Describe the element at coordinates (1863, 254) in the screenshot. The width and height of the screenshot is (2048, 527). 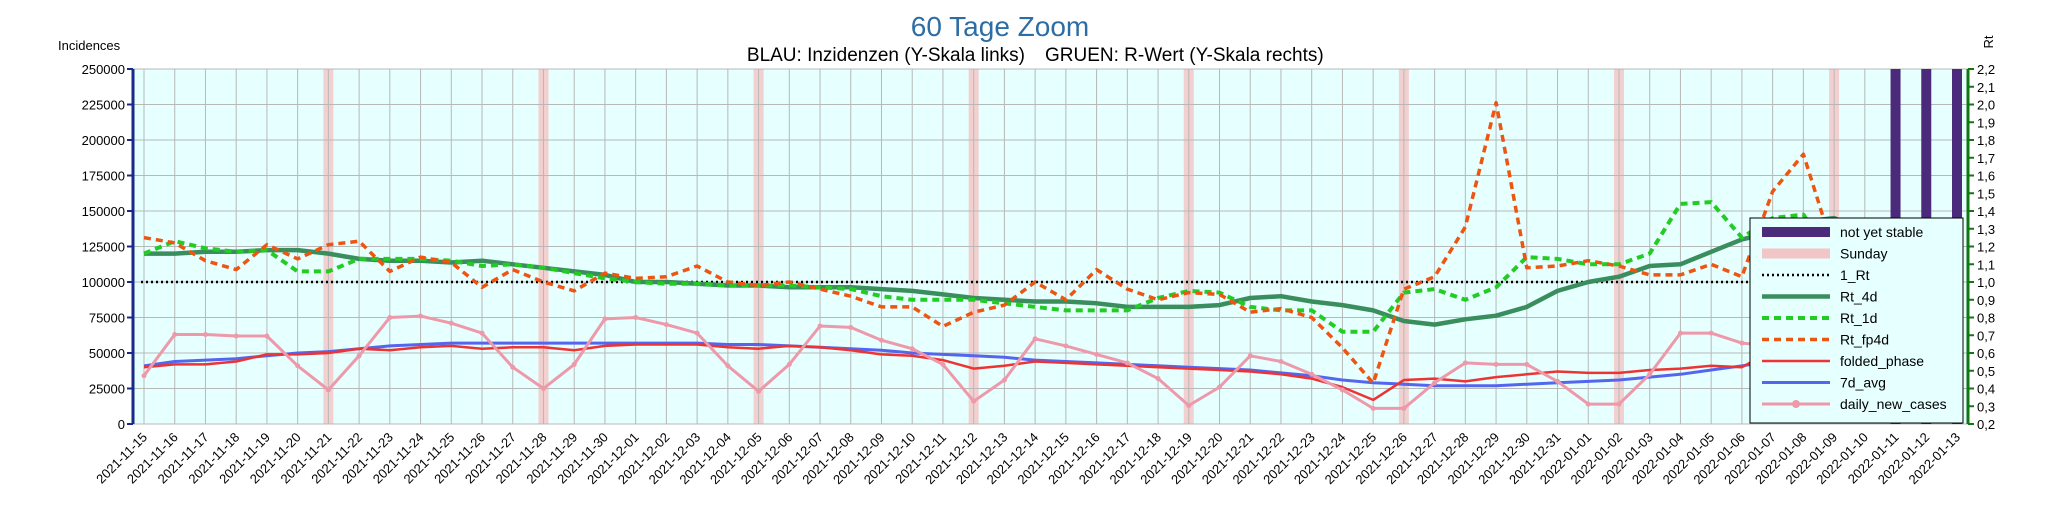
I see `legend-label-Sunday: Sunday` at that location.